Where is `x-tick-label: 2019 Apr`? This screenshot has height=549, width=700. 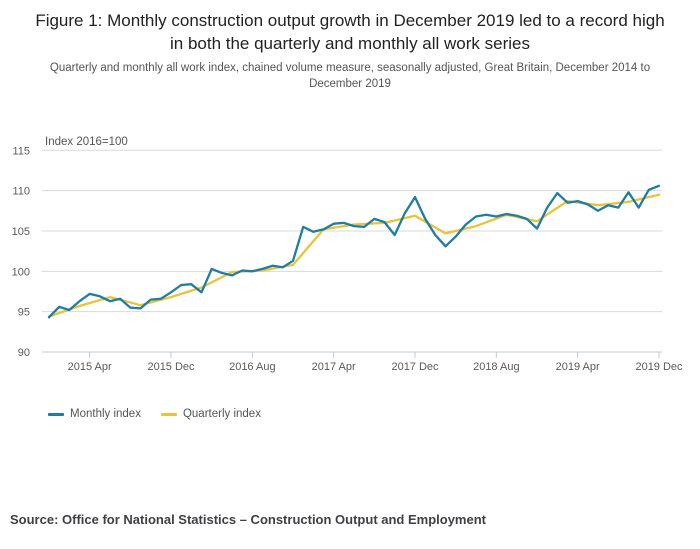
x-tick-label: 2019 Apr is located at coordinates (578, 367).